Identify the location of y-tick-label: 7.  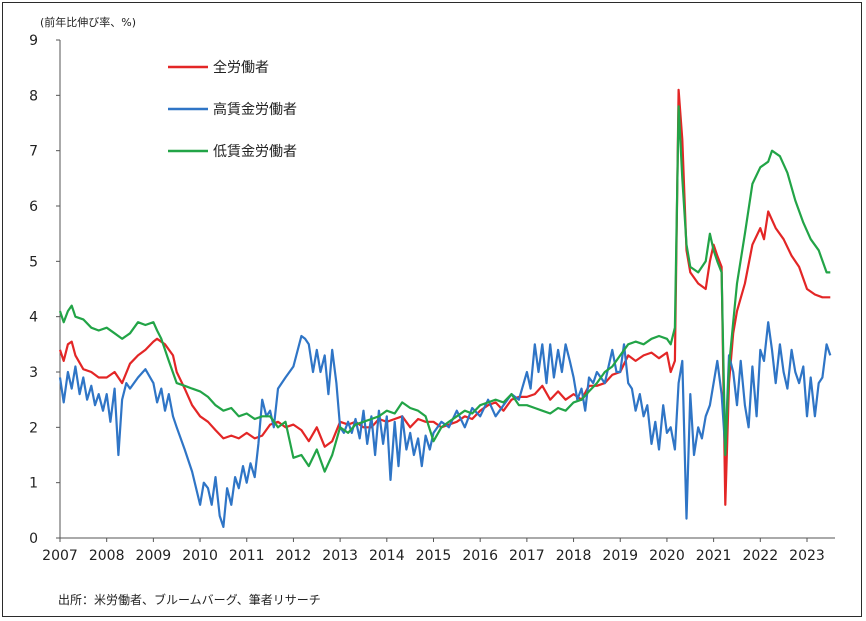
(33, 152).